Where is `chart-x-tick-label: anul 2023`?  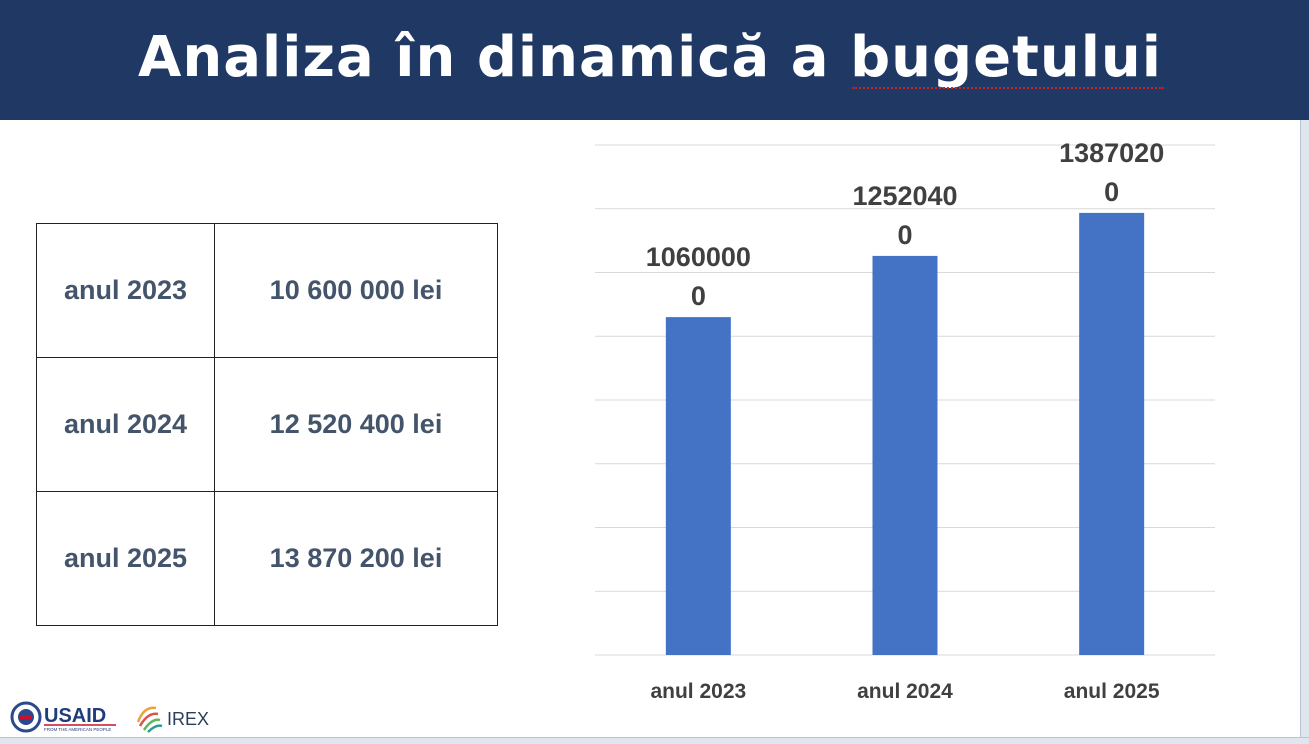 chart-x-tick-label: anul 2023 is located at coordinates (698, 691).